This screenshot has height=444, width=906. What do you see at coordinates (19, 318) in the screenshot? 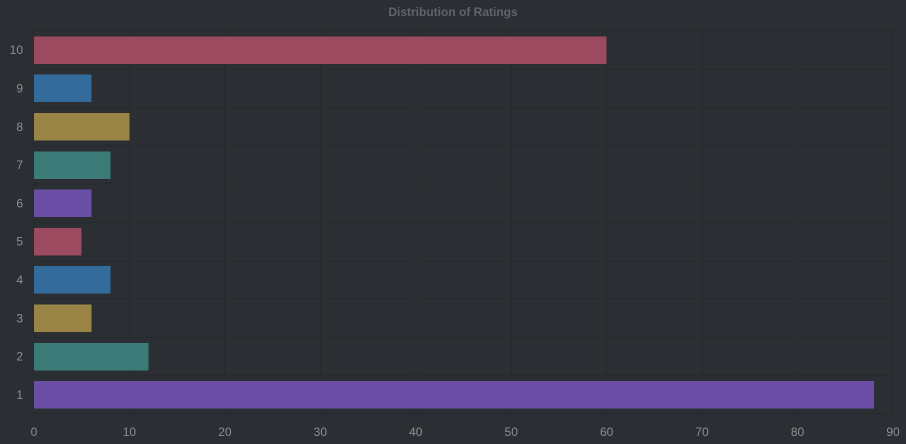
I see `y-tick-label: 3` at bounding box center [19, 318].